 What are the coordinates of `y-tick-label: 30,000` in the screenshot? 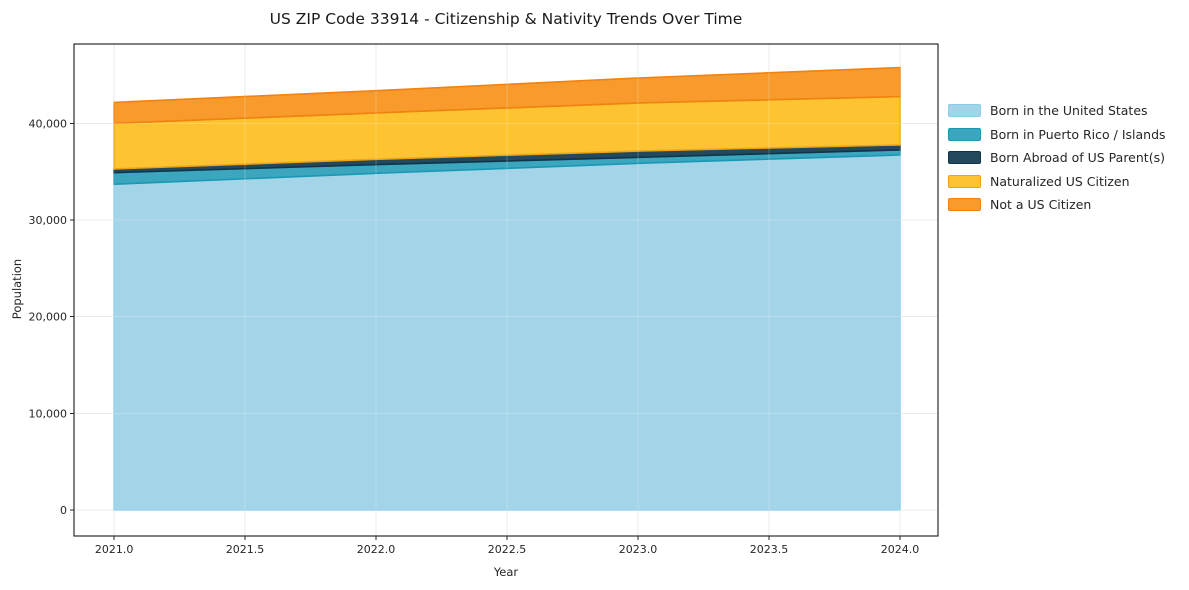 It's located at (48, 220).